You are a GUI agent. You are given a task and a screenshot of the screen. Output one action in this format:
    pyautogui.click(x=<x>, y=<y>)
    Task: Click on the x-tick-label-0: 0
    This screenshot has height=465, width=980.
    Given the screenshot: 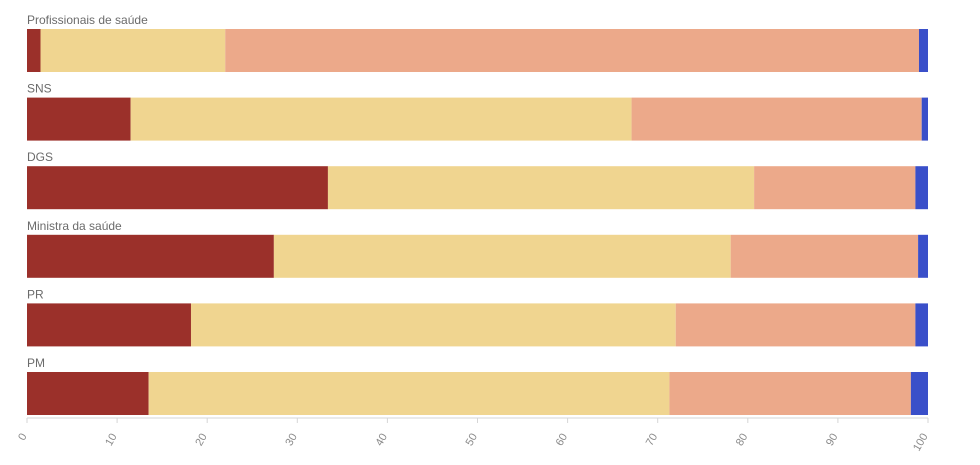 What is the action you would take?
    pyautogui.click(x=22, y=437)
    